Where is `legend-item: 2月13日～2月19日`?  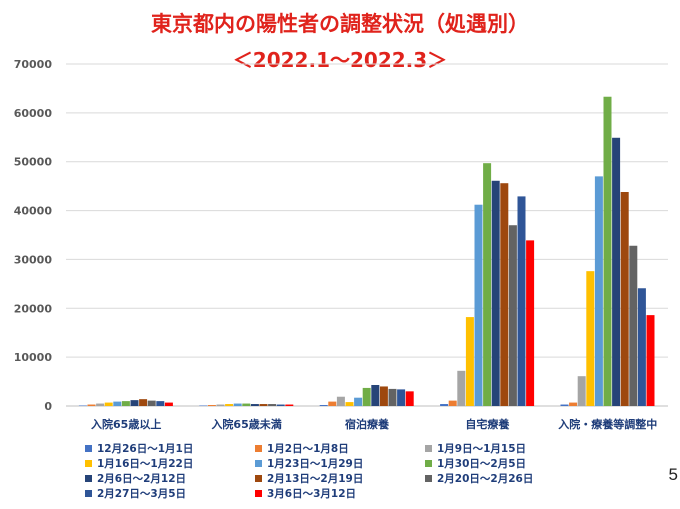 legend-item: 2月13日～2月19日 is located at coordinates (309, 478).